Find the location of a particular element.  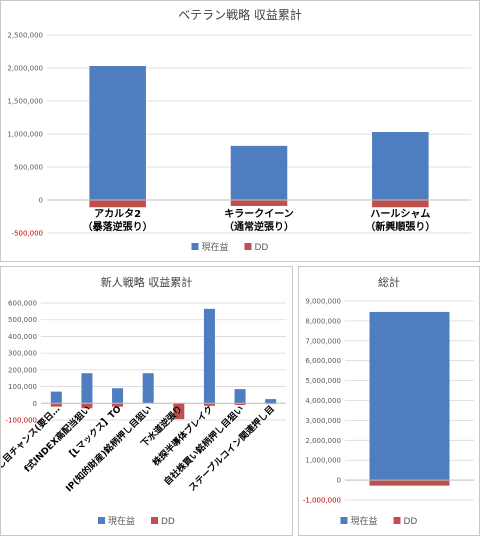

category-label: （暴落逆張り） is located at coordinates (118, 226).